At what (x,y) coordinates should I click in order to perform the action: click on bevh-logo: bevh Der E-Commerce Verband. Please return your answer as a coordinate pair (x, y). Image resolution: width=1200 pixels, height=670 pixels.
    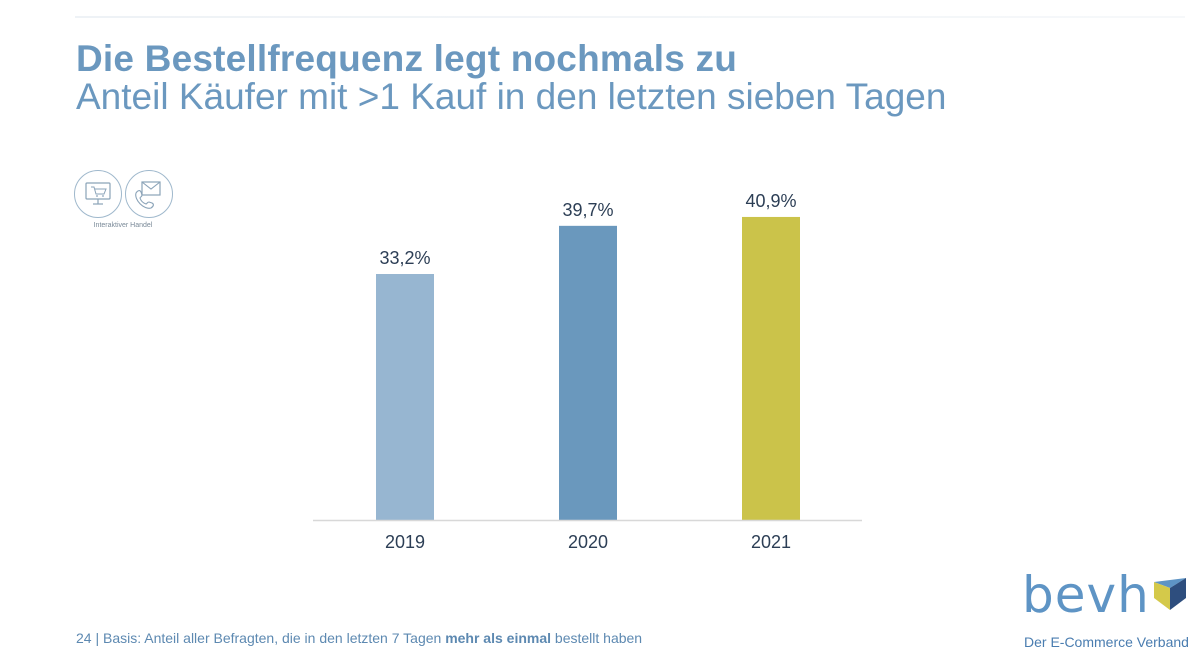
    Looking at the image, I should click on (1107, 611).